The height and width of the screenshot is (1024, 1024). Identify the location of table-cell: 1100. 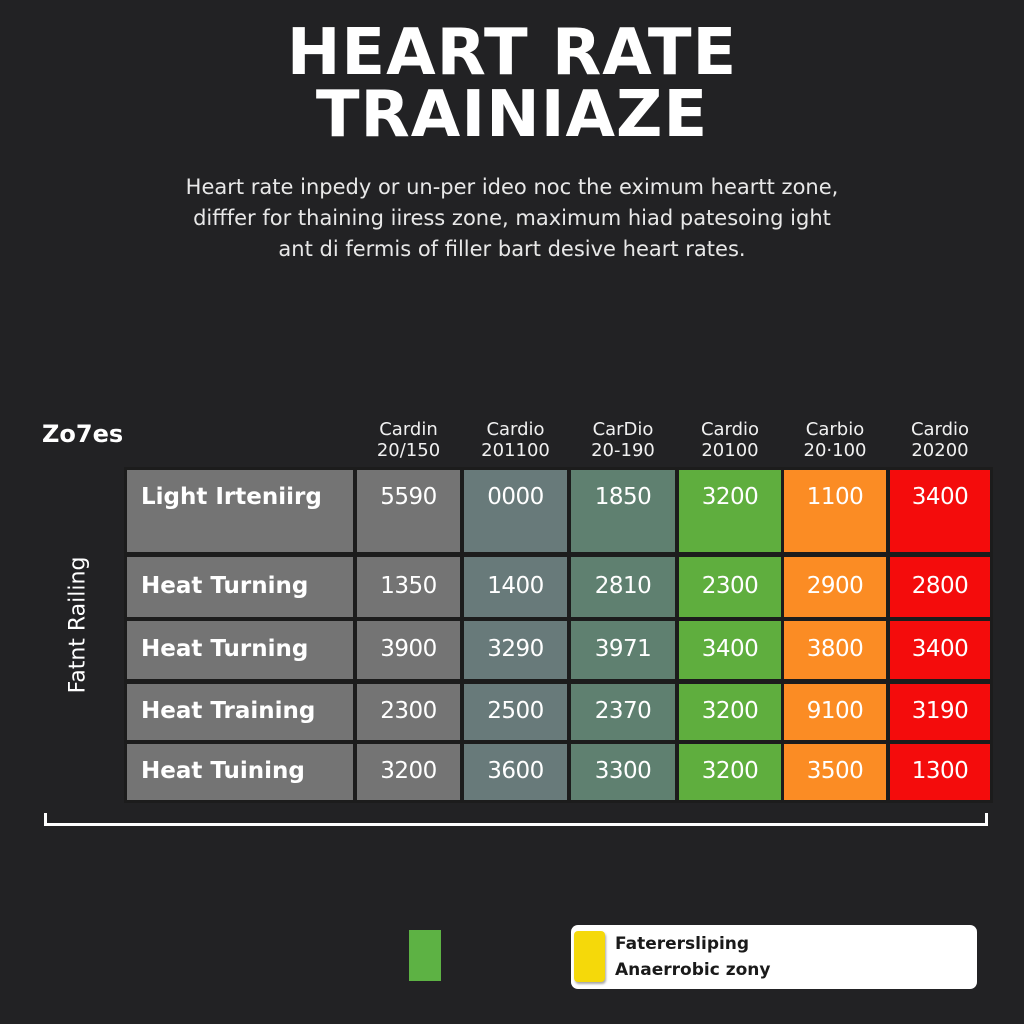
(835, 511).